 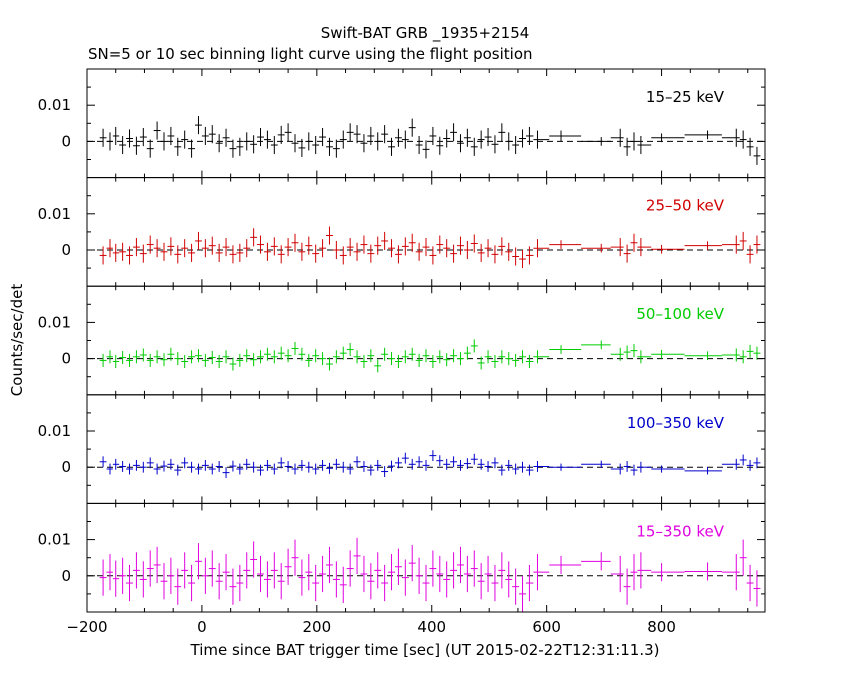 What do you see at coordinates (546, 627) in the screenshot?
I see `x-tick-label: 600` at bounding box center [546, 627].